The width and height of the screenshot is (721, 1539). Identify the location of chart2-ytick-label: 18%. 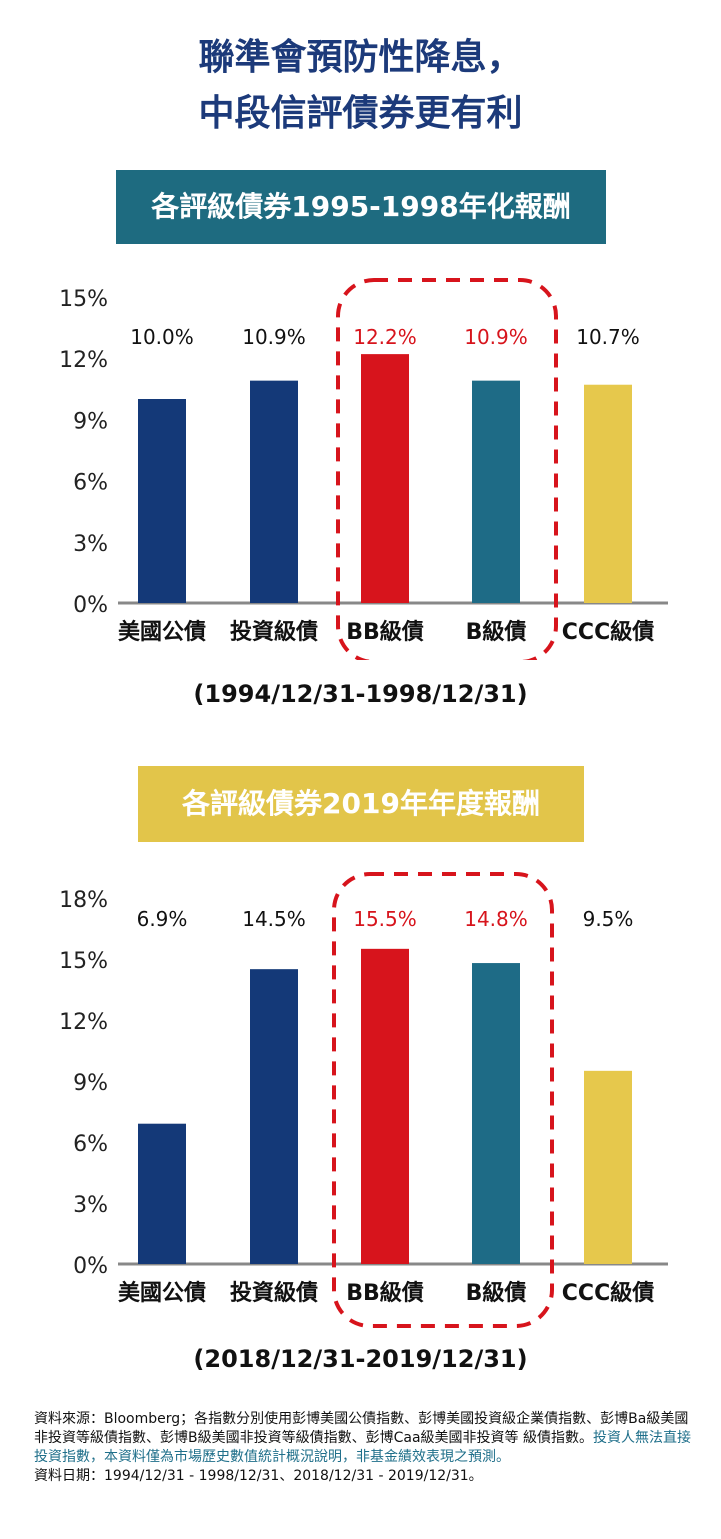
(83, 900).